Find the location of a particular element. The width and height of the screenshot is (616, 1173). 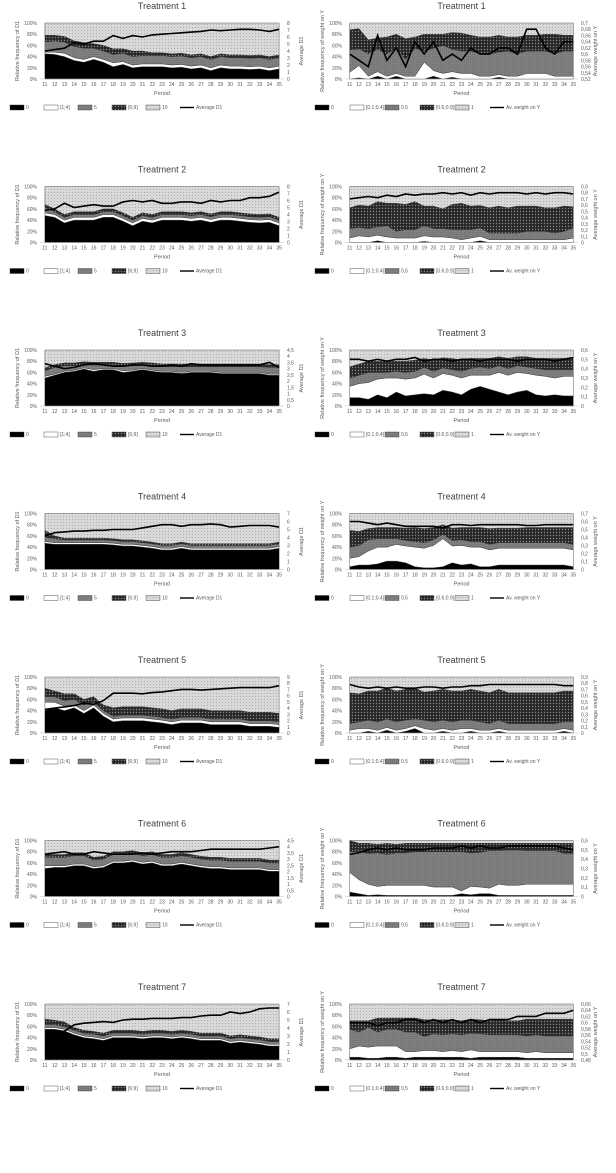

x-tick-label: 13 is located at coordinates (369, 739).